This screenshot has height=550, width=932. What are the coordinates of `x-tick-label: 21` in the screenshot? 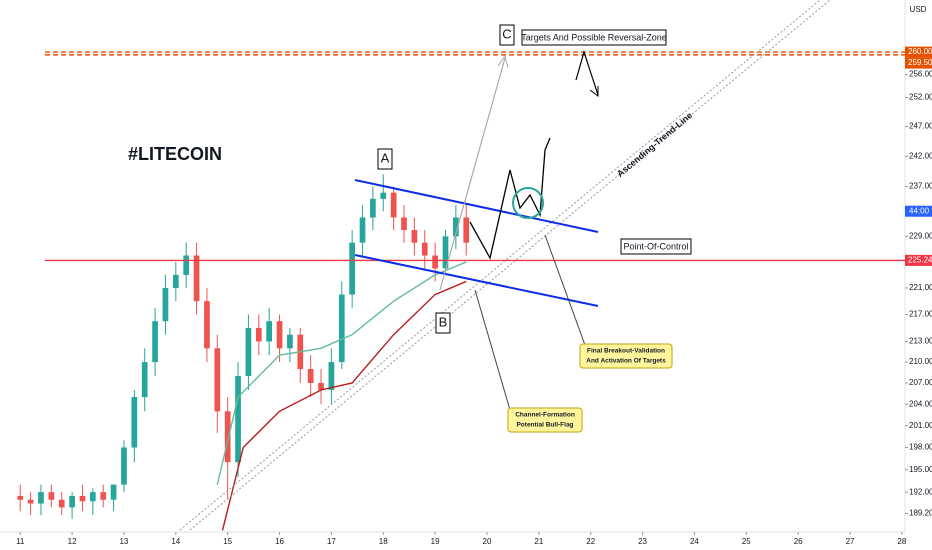 It's located at (538, 541).